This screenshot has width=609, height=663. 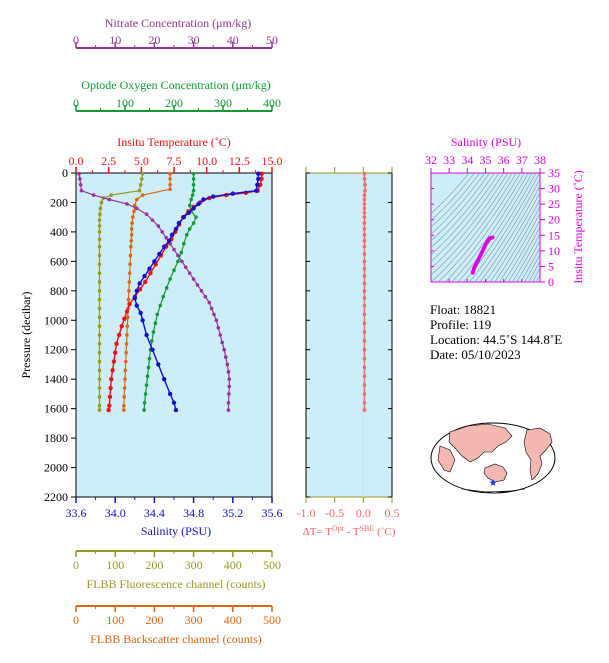 What do you see at coordinates (154, 40) in the screenshot?
I see `nitrate-tick-label: 20` at bounding box center [154, 40].